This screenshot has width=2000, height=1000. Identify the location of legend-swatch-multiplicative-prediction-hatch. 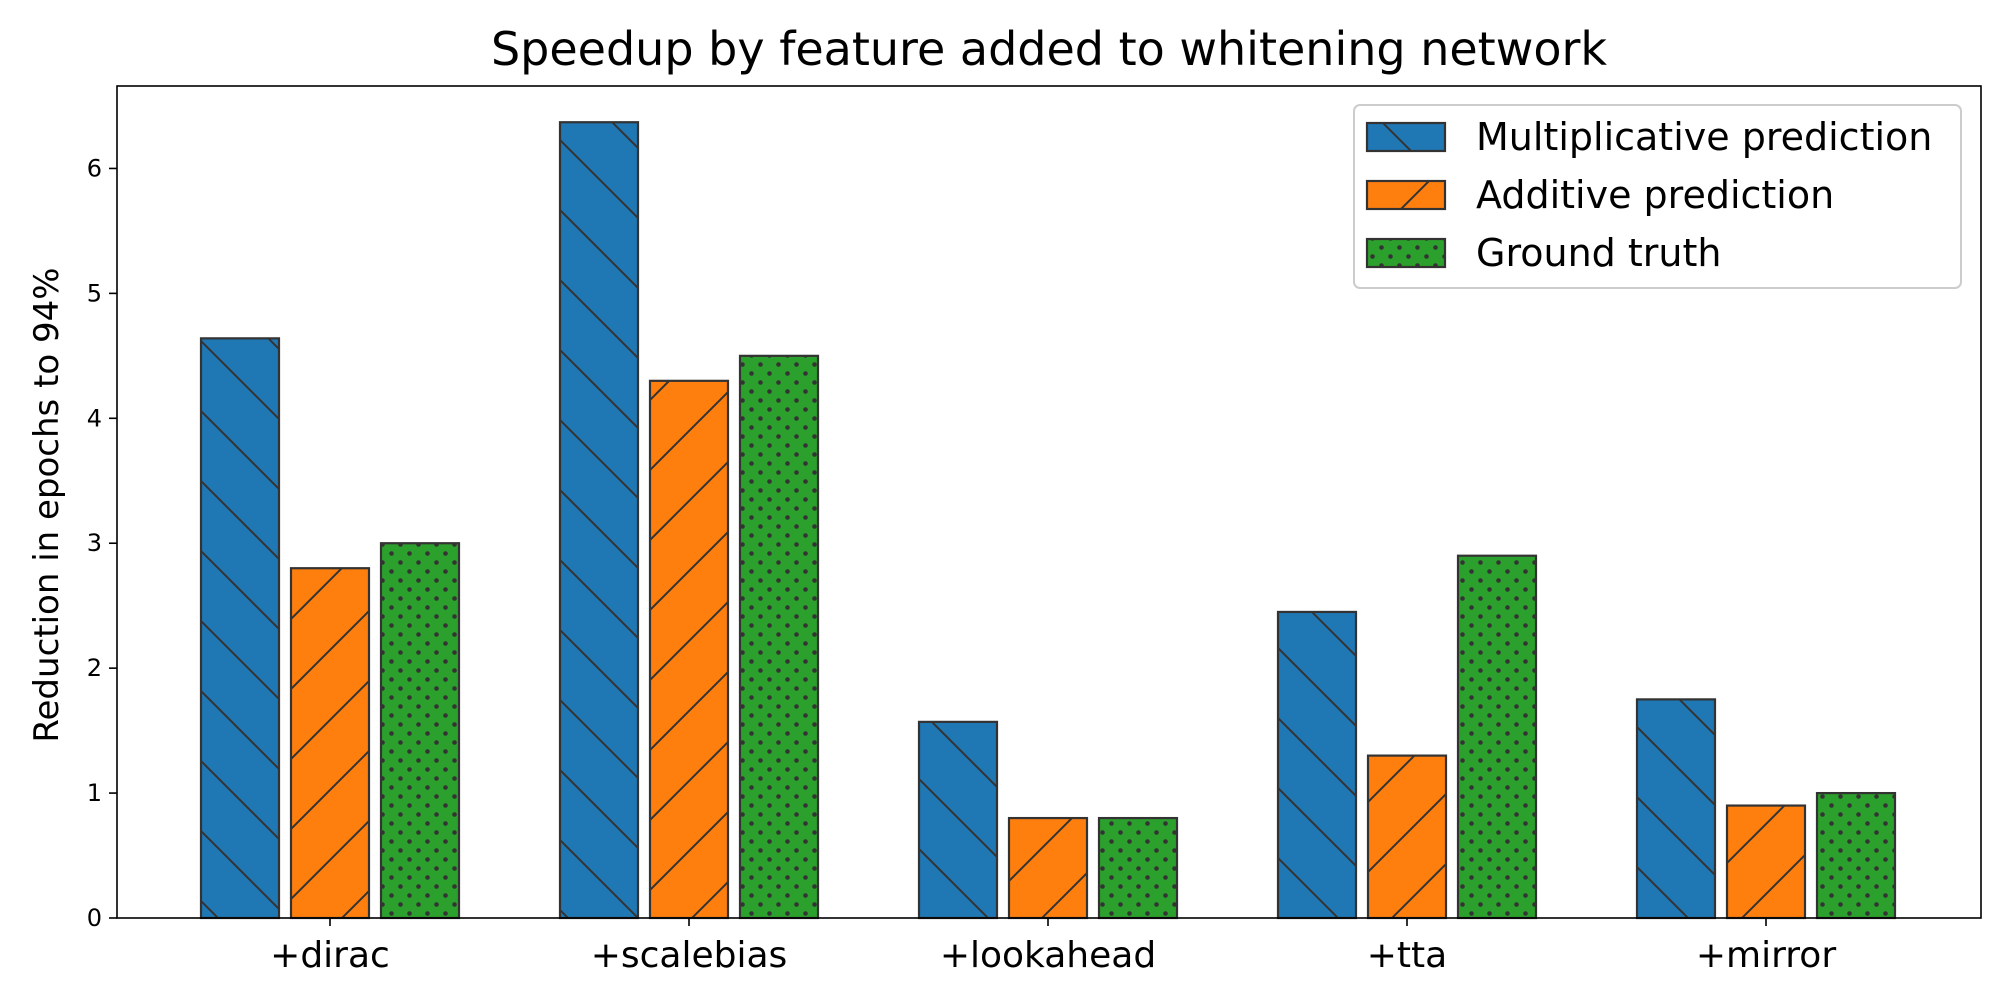
(1406, 137).